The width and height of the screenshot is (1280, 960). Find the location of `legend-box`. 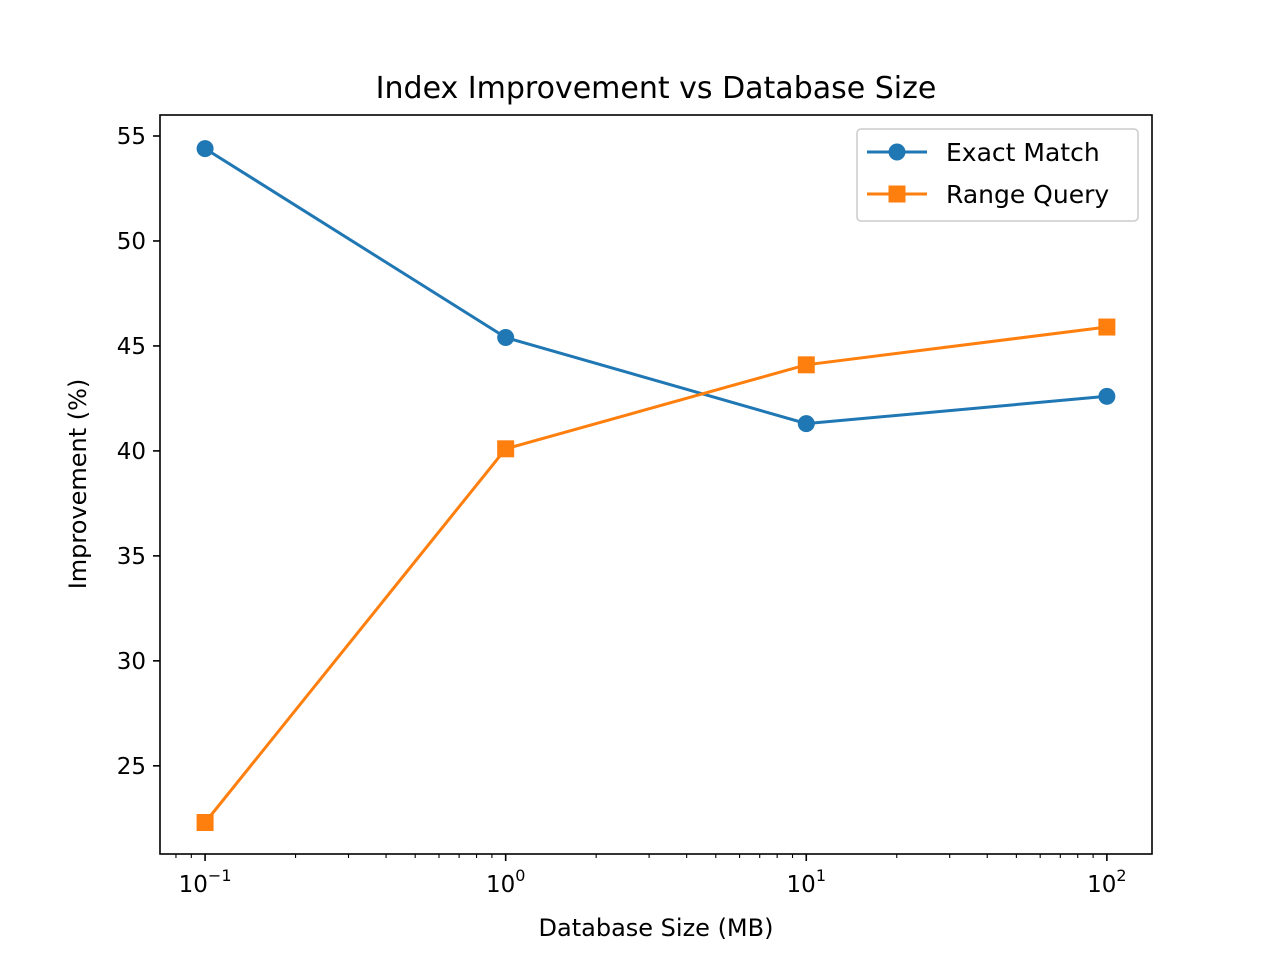

legend-box is located at coordinates (997, 175).